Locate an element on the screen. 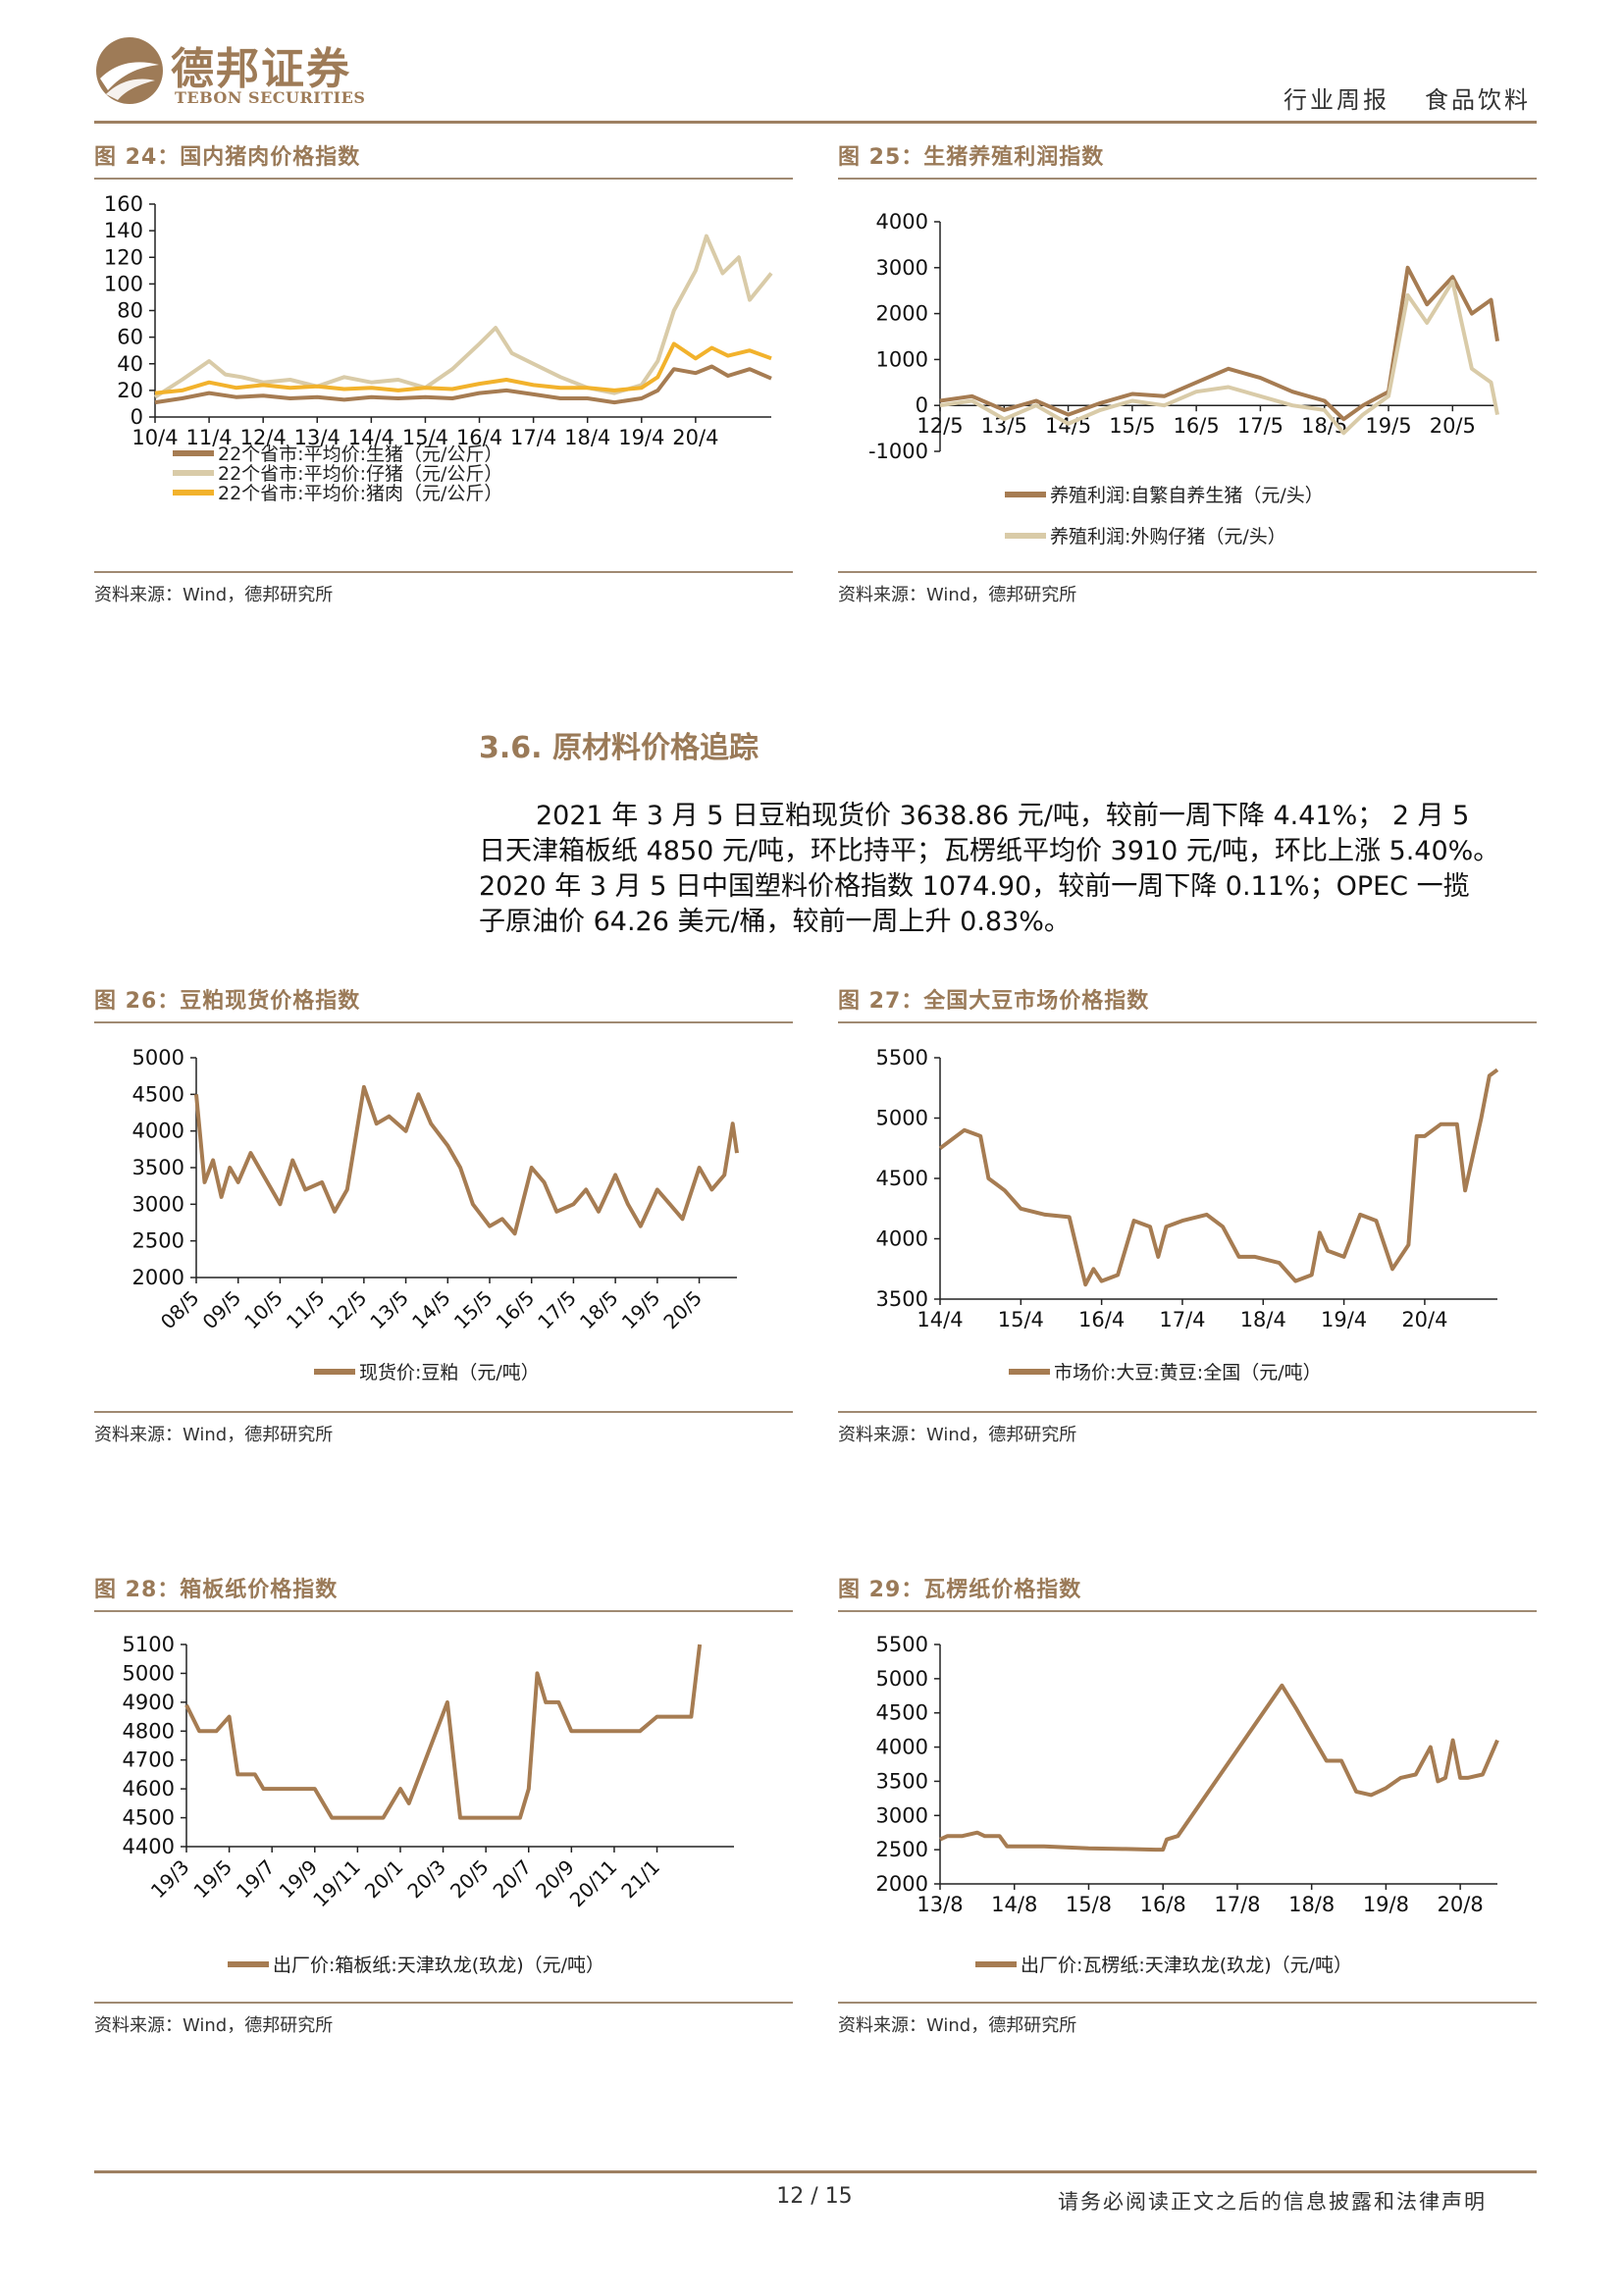 Image resolution: width=1624 pixels, height=2296 pixels. x-tick-label: 17/5 is located at coordinates (1260, 426).